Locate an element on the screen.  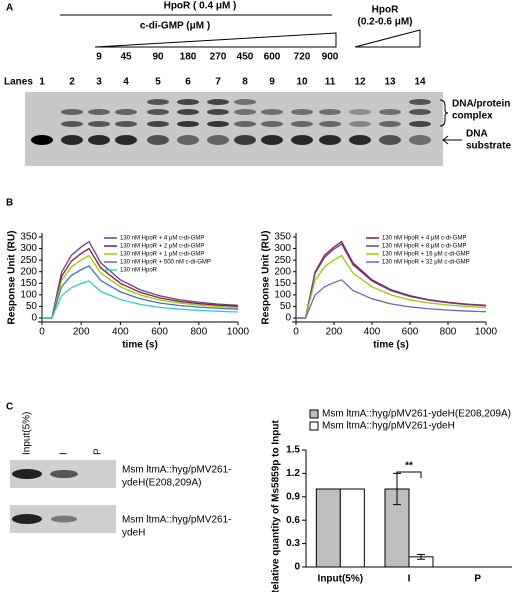
lane-number: 5 is located at coordinates (158, 82).